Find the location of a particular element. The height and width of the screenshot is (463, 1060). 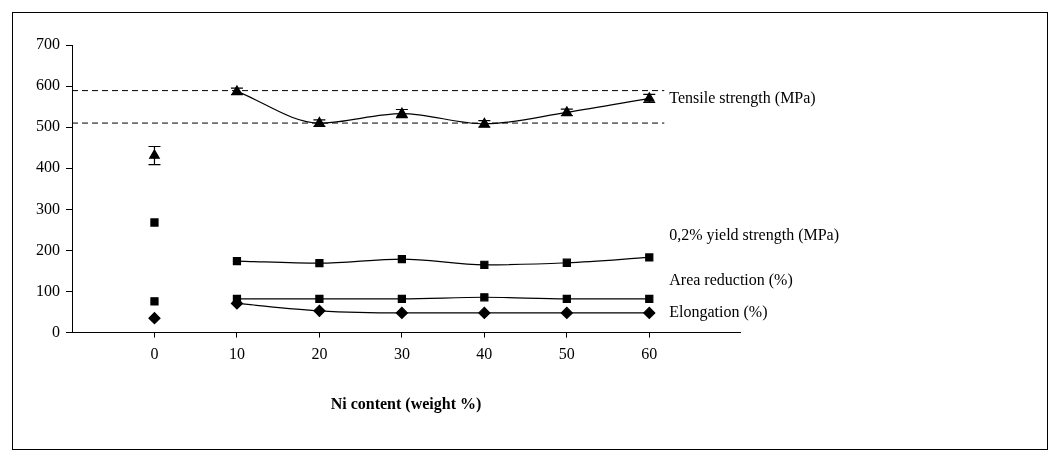

series-label: Tensile strength (MPa) is located at coordinates (742, 97).